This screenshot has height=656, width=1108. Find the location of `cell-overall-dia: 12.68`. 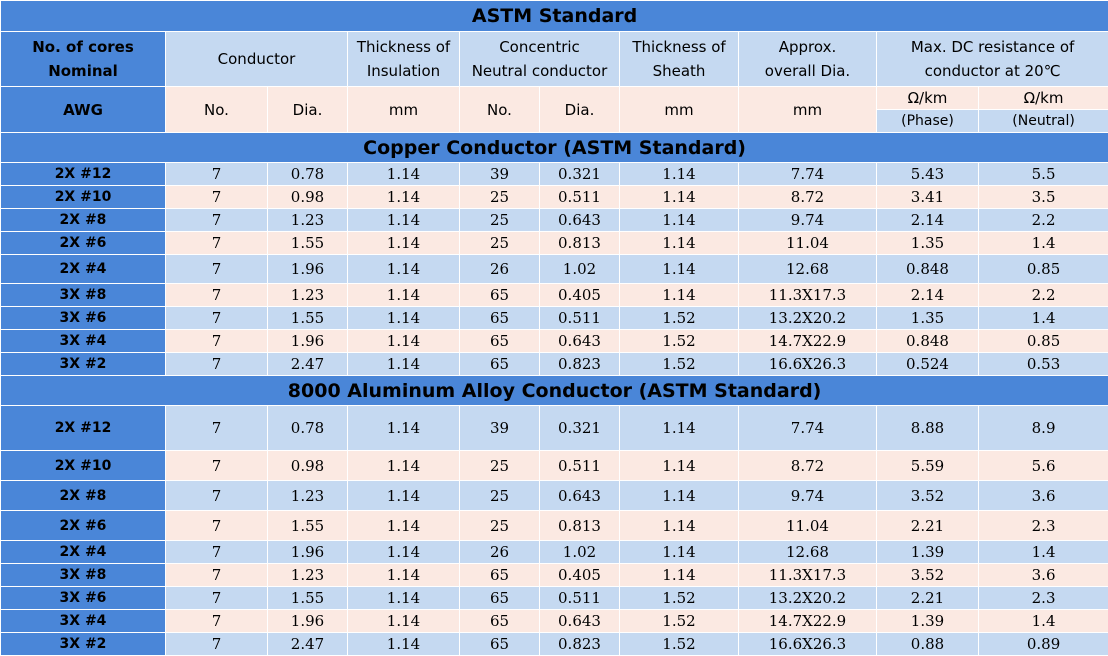

cell-overall-dia: 12.68 is located at coordinates (807, 552).